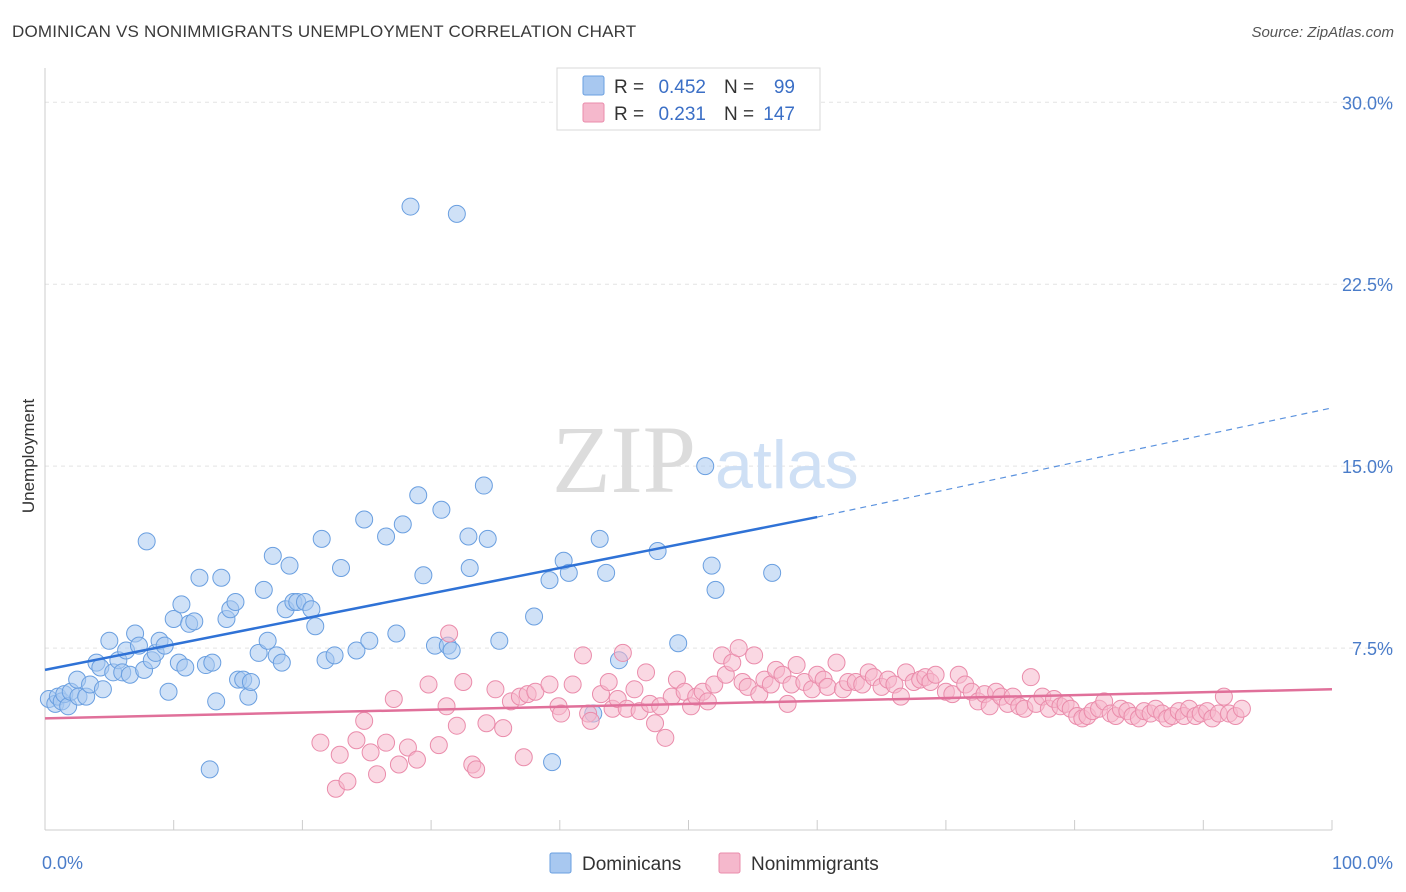 Image resolution: width=1406 pixels, height=892 pixels. Describe the element at coordinates (28, 456) in the screenshot. I see `y-axis-label: Unemployment` at that location.